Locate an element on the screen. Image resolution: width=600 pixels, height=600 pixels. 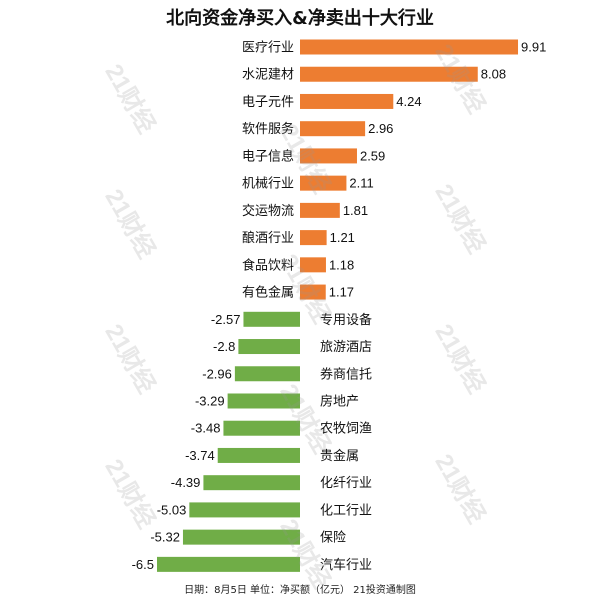
category-label: 保险 is located at coordinates (333, 537).